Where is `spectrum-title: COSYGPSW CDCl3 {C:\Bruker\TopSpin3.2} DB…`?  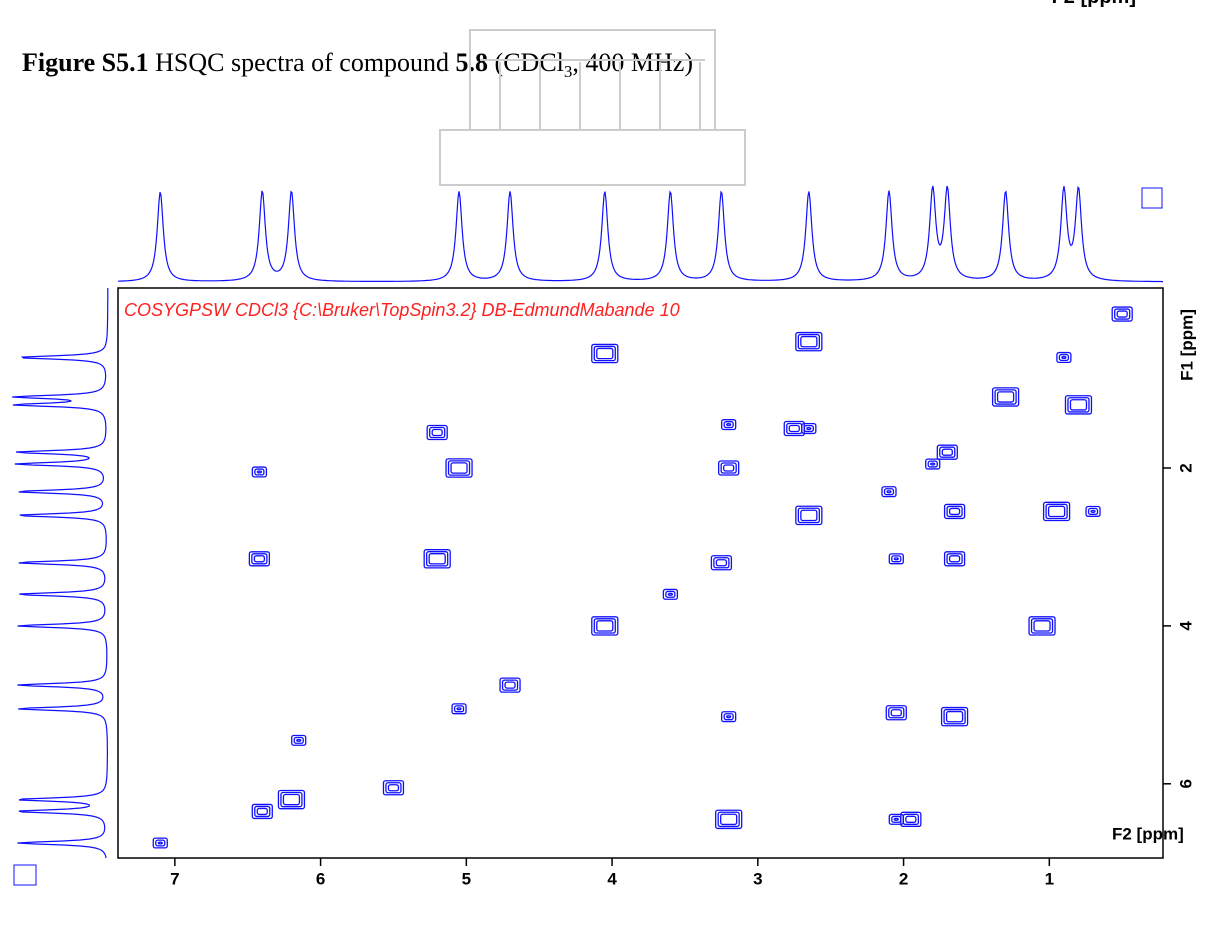
spectrum-title: COSYGPSW CDCl3 {C:\Bruker\TopSpin3.2} DB… is located at coordinates (402, 310).